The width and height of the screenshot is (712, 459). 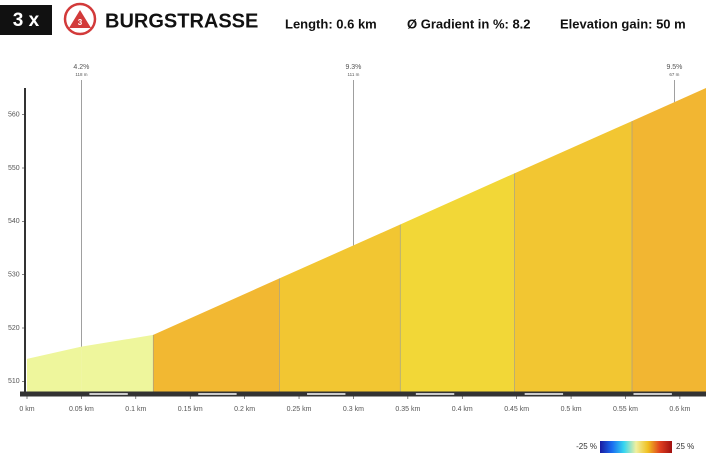 I want to click on annotation-sublabel: 118 m, so click(x=81, y=74).